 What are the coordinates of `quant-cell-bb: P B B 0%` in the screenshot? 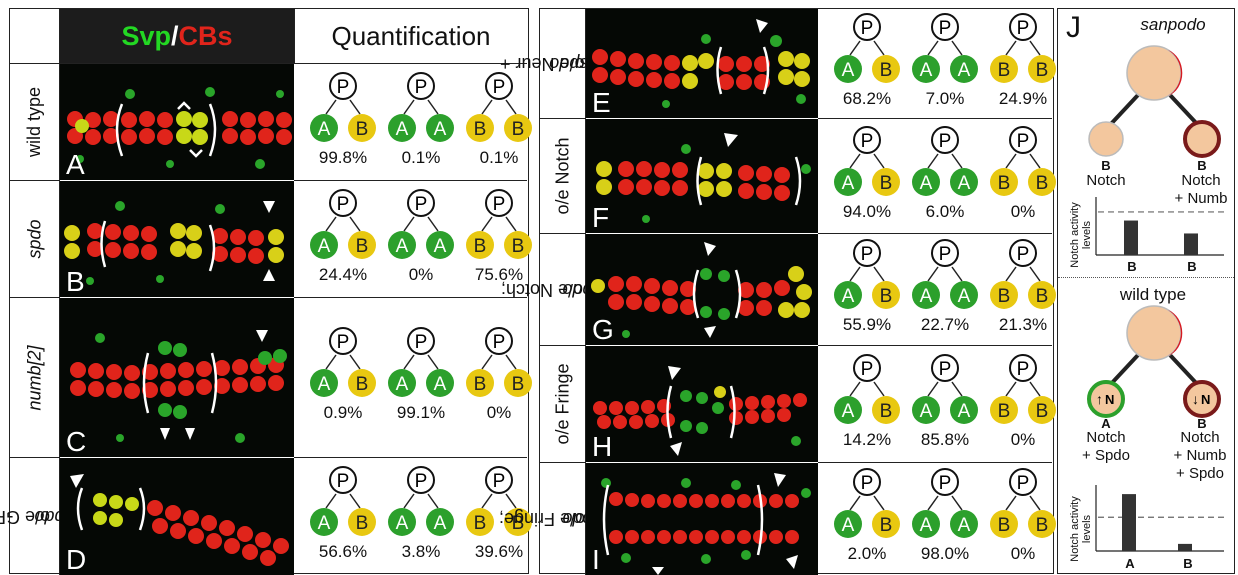 It's located at (1023, 520).